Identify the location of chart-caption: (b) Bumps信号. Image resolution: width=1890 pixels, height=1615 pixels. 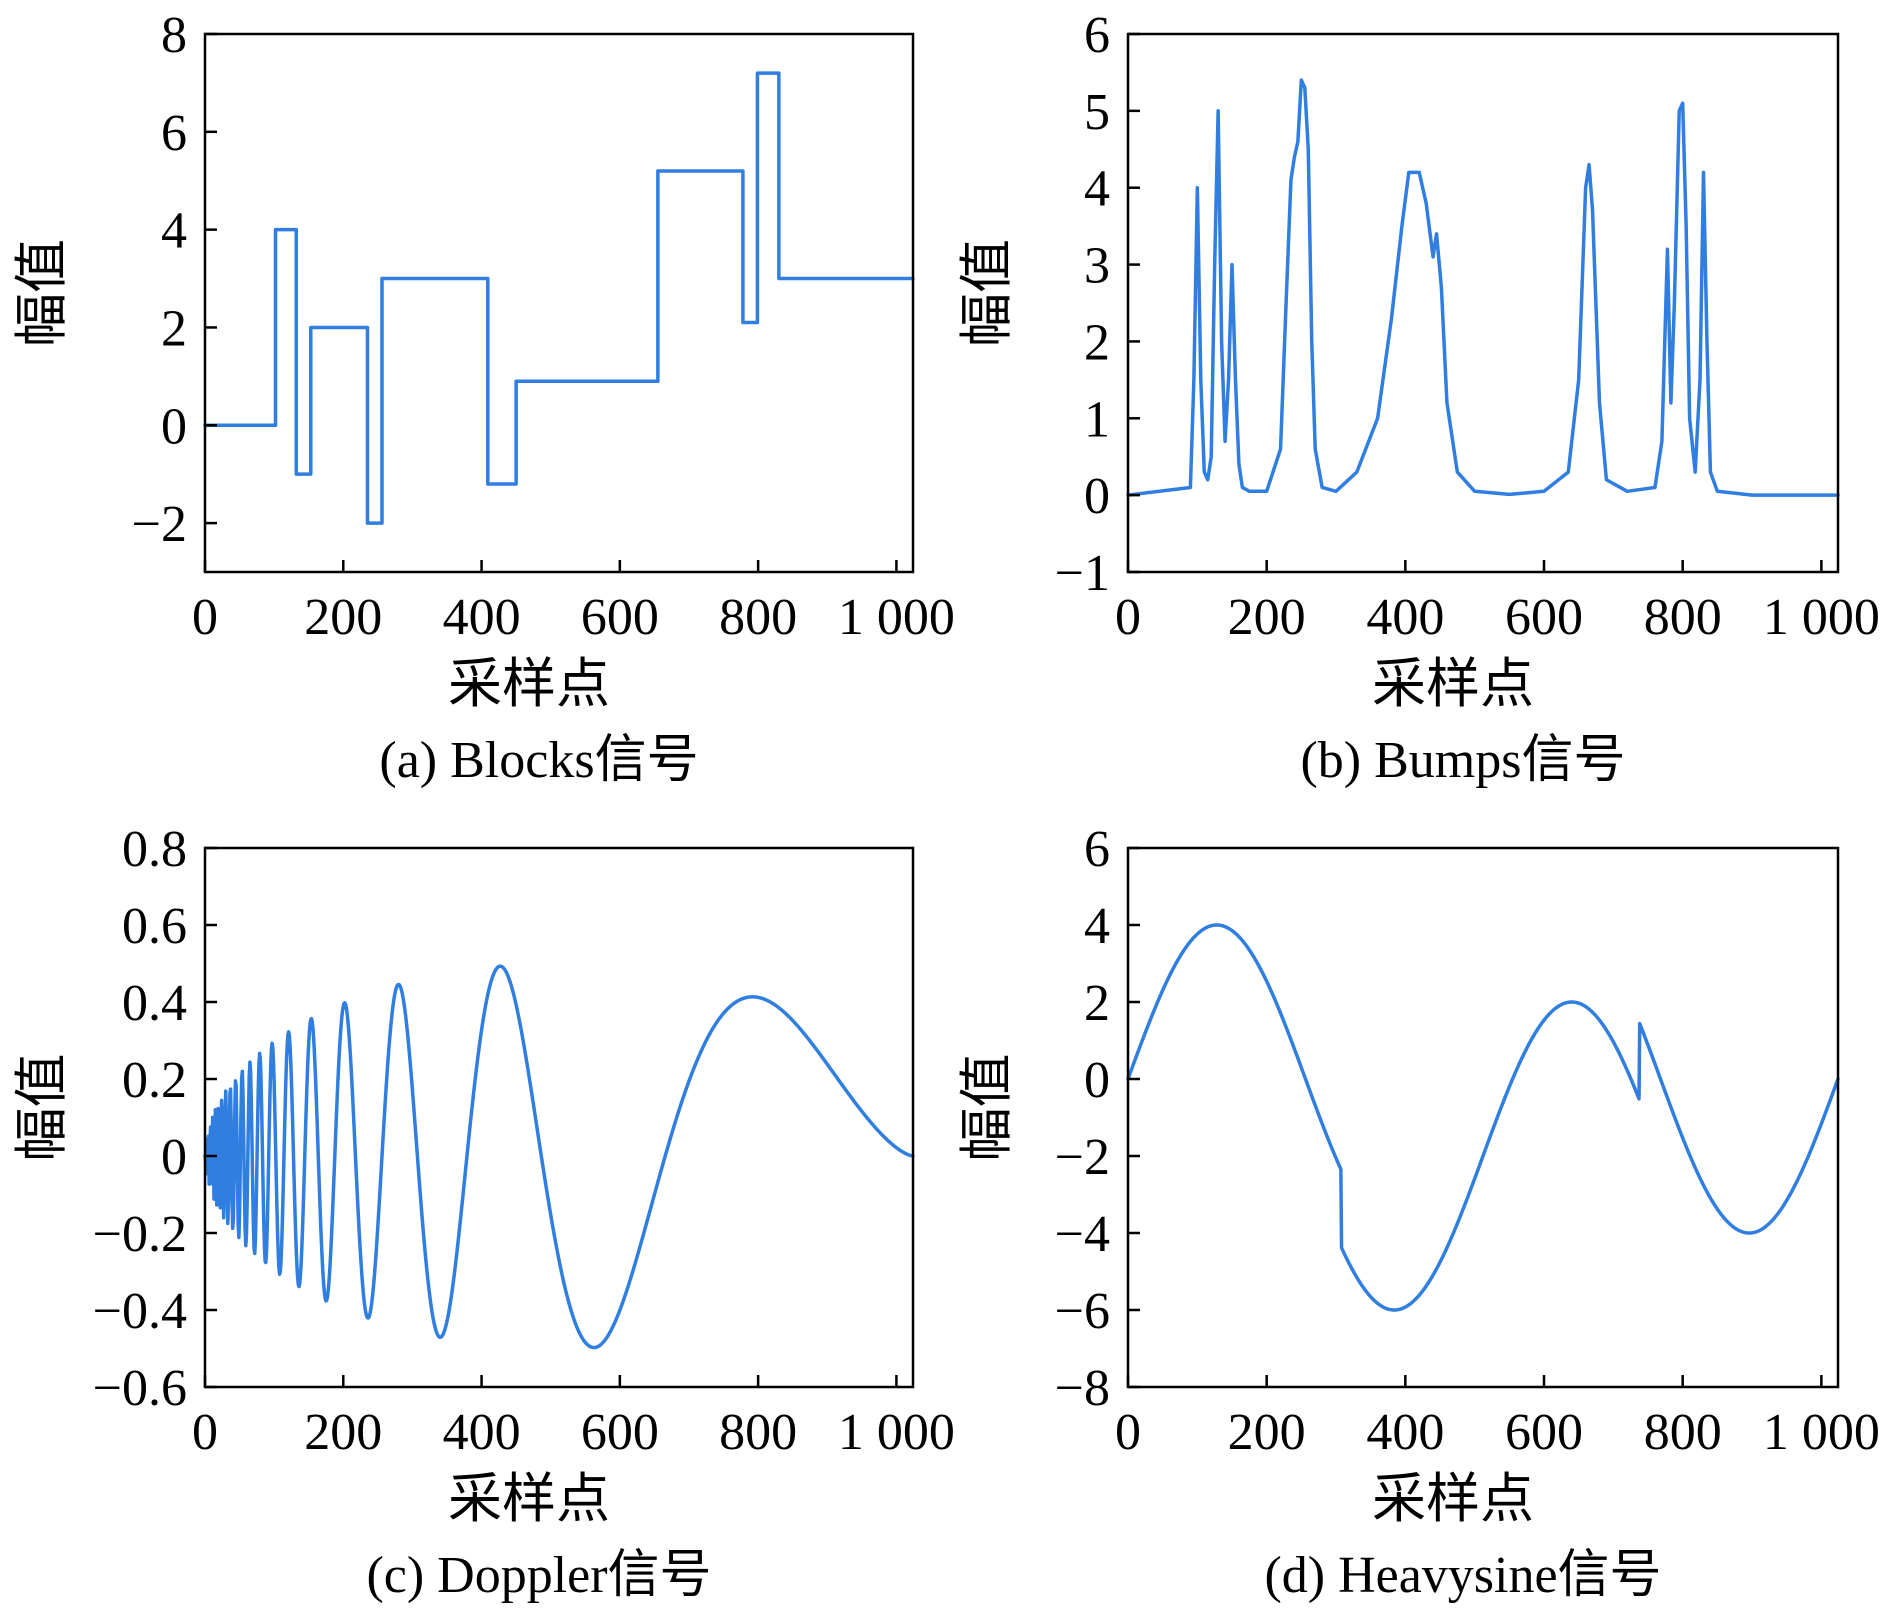
(1462, 760).